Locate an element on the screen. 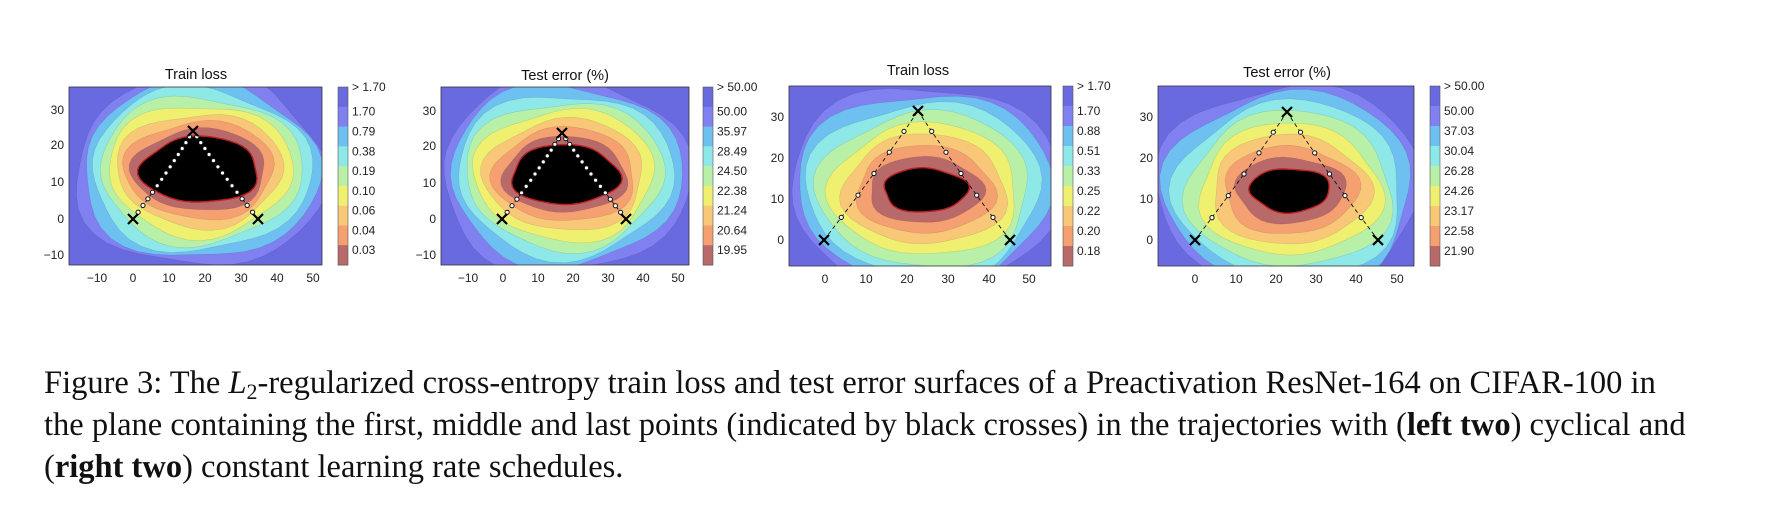 The height and width of the screenshot is (514, 1771). colorbar-label: 0.79 is located at coordinates (364, 132).